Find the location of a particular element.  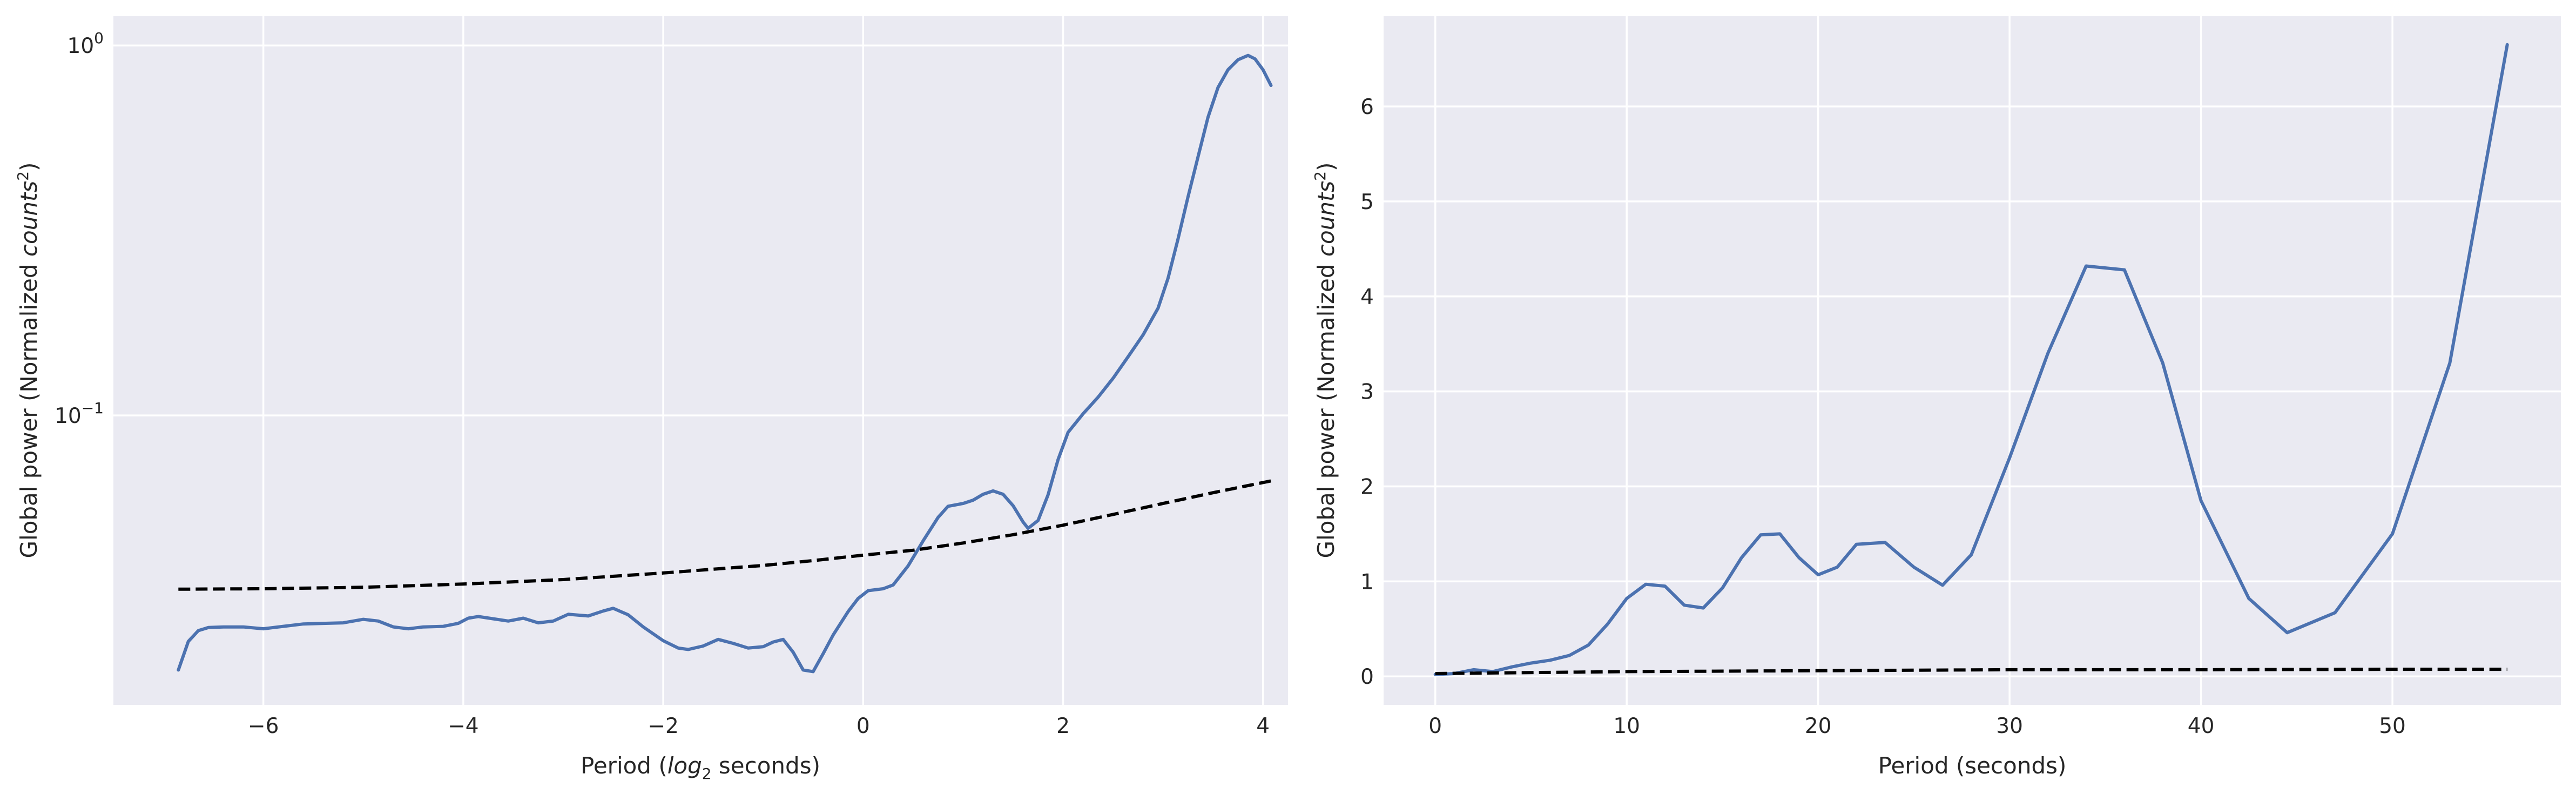

right-x-axis-label: Period (seconds) is located at coordinates (1972, 765).